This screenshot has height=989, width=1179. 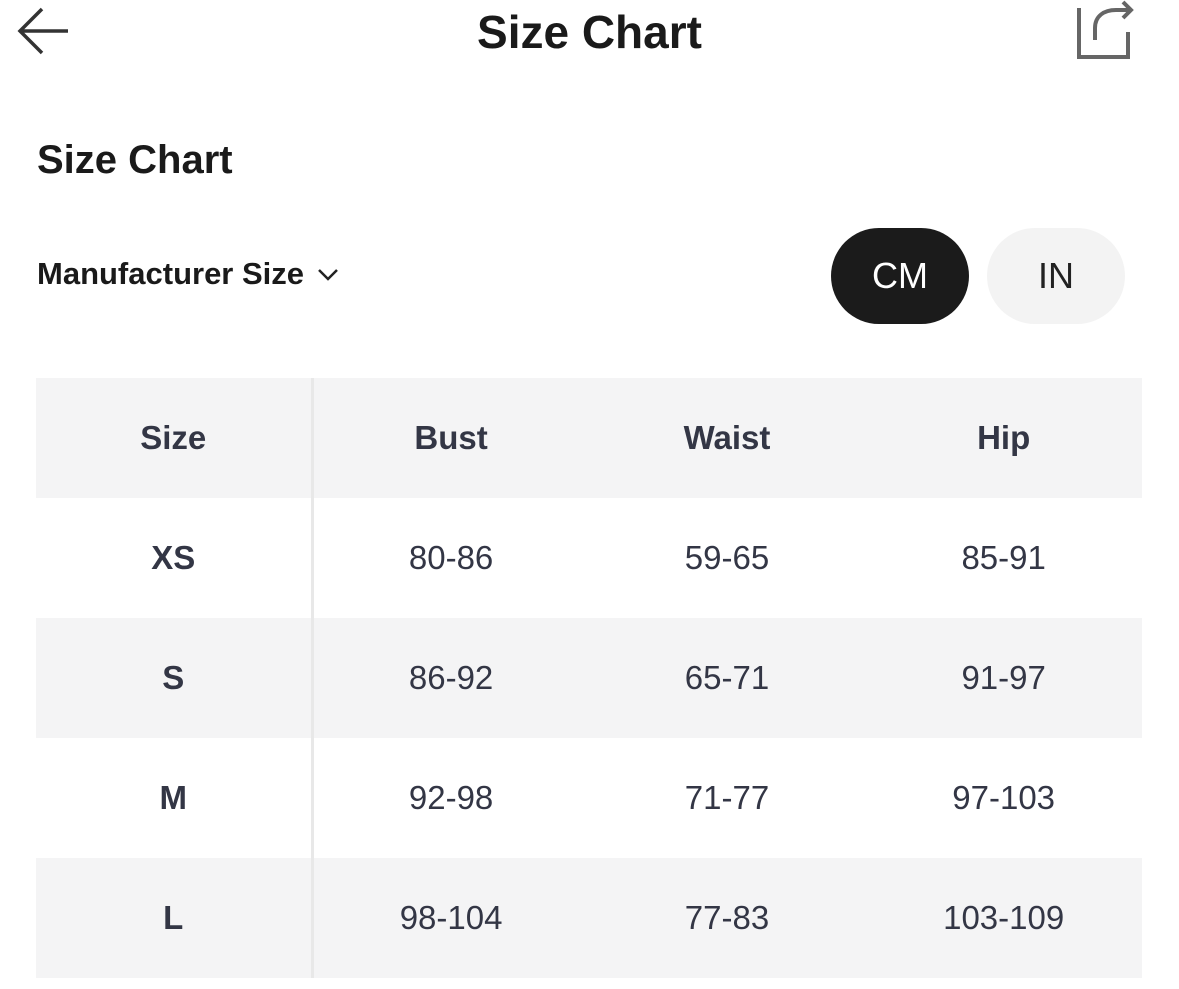 I want to click on header-hip: Hip, so click(x=1004, y=437).